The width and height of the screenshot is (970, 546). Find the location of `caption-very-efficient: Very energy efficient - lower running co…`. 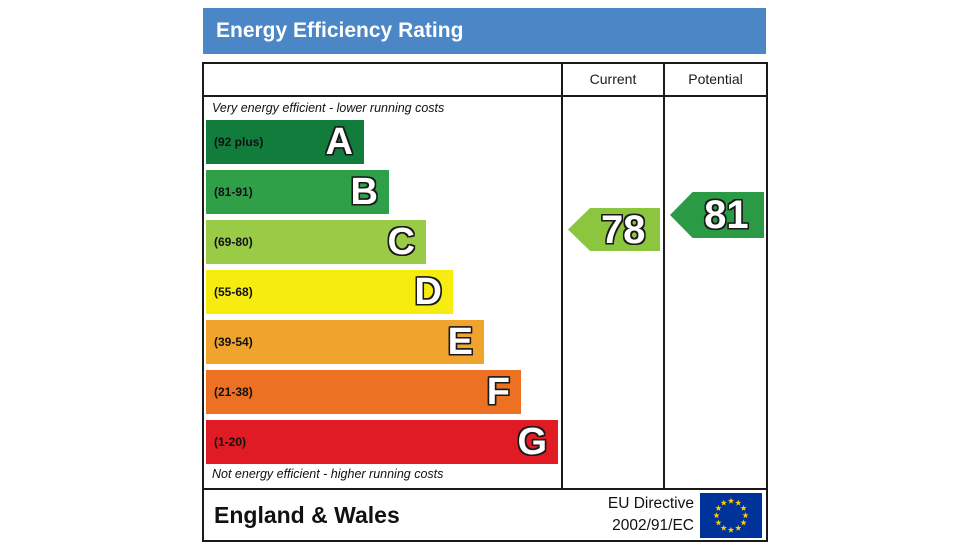

caption-very-efficient: Very energy efficient - lower running co… is located at coordinates (328, 108).